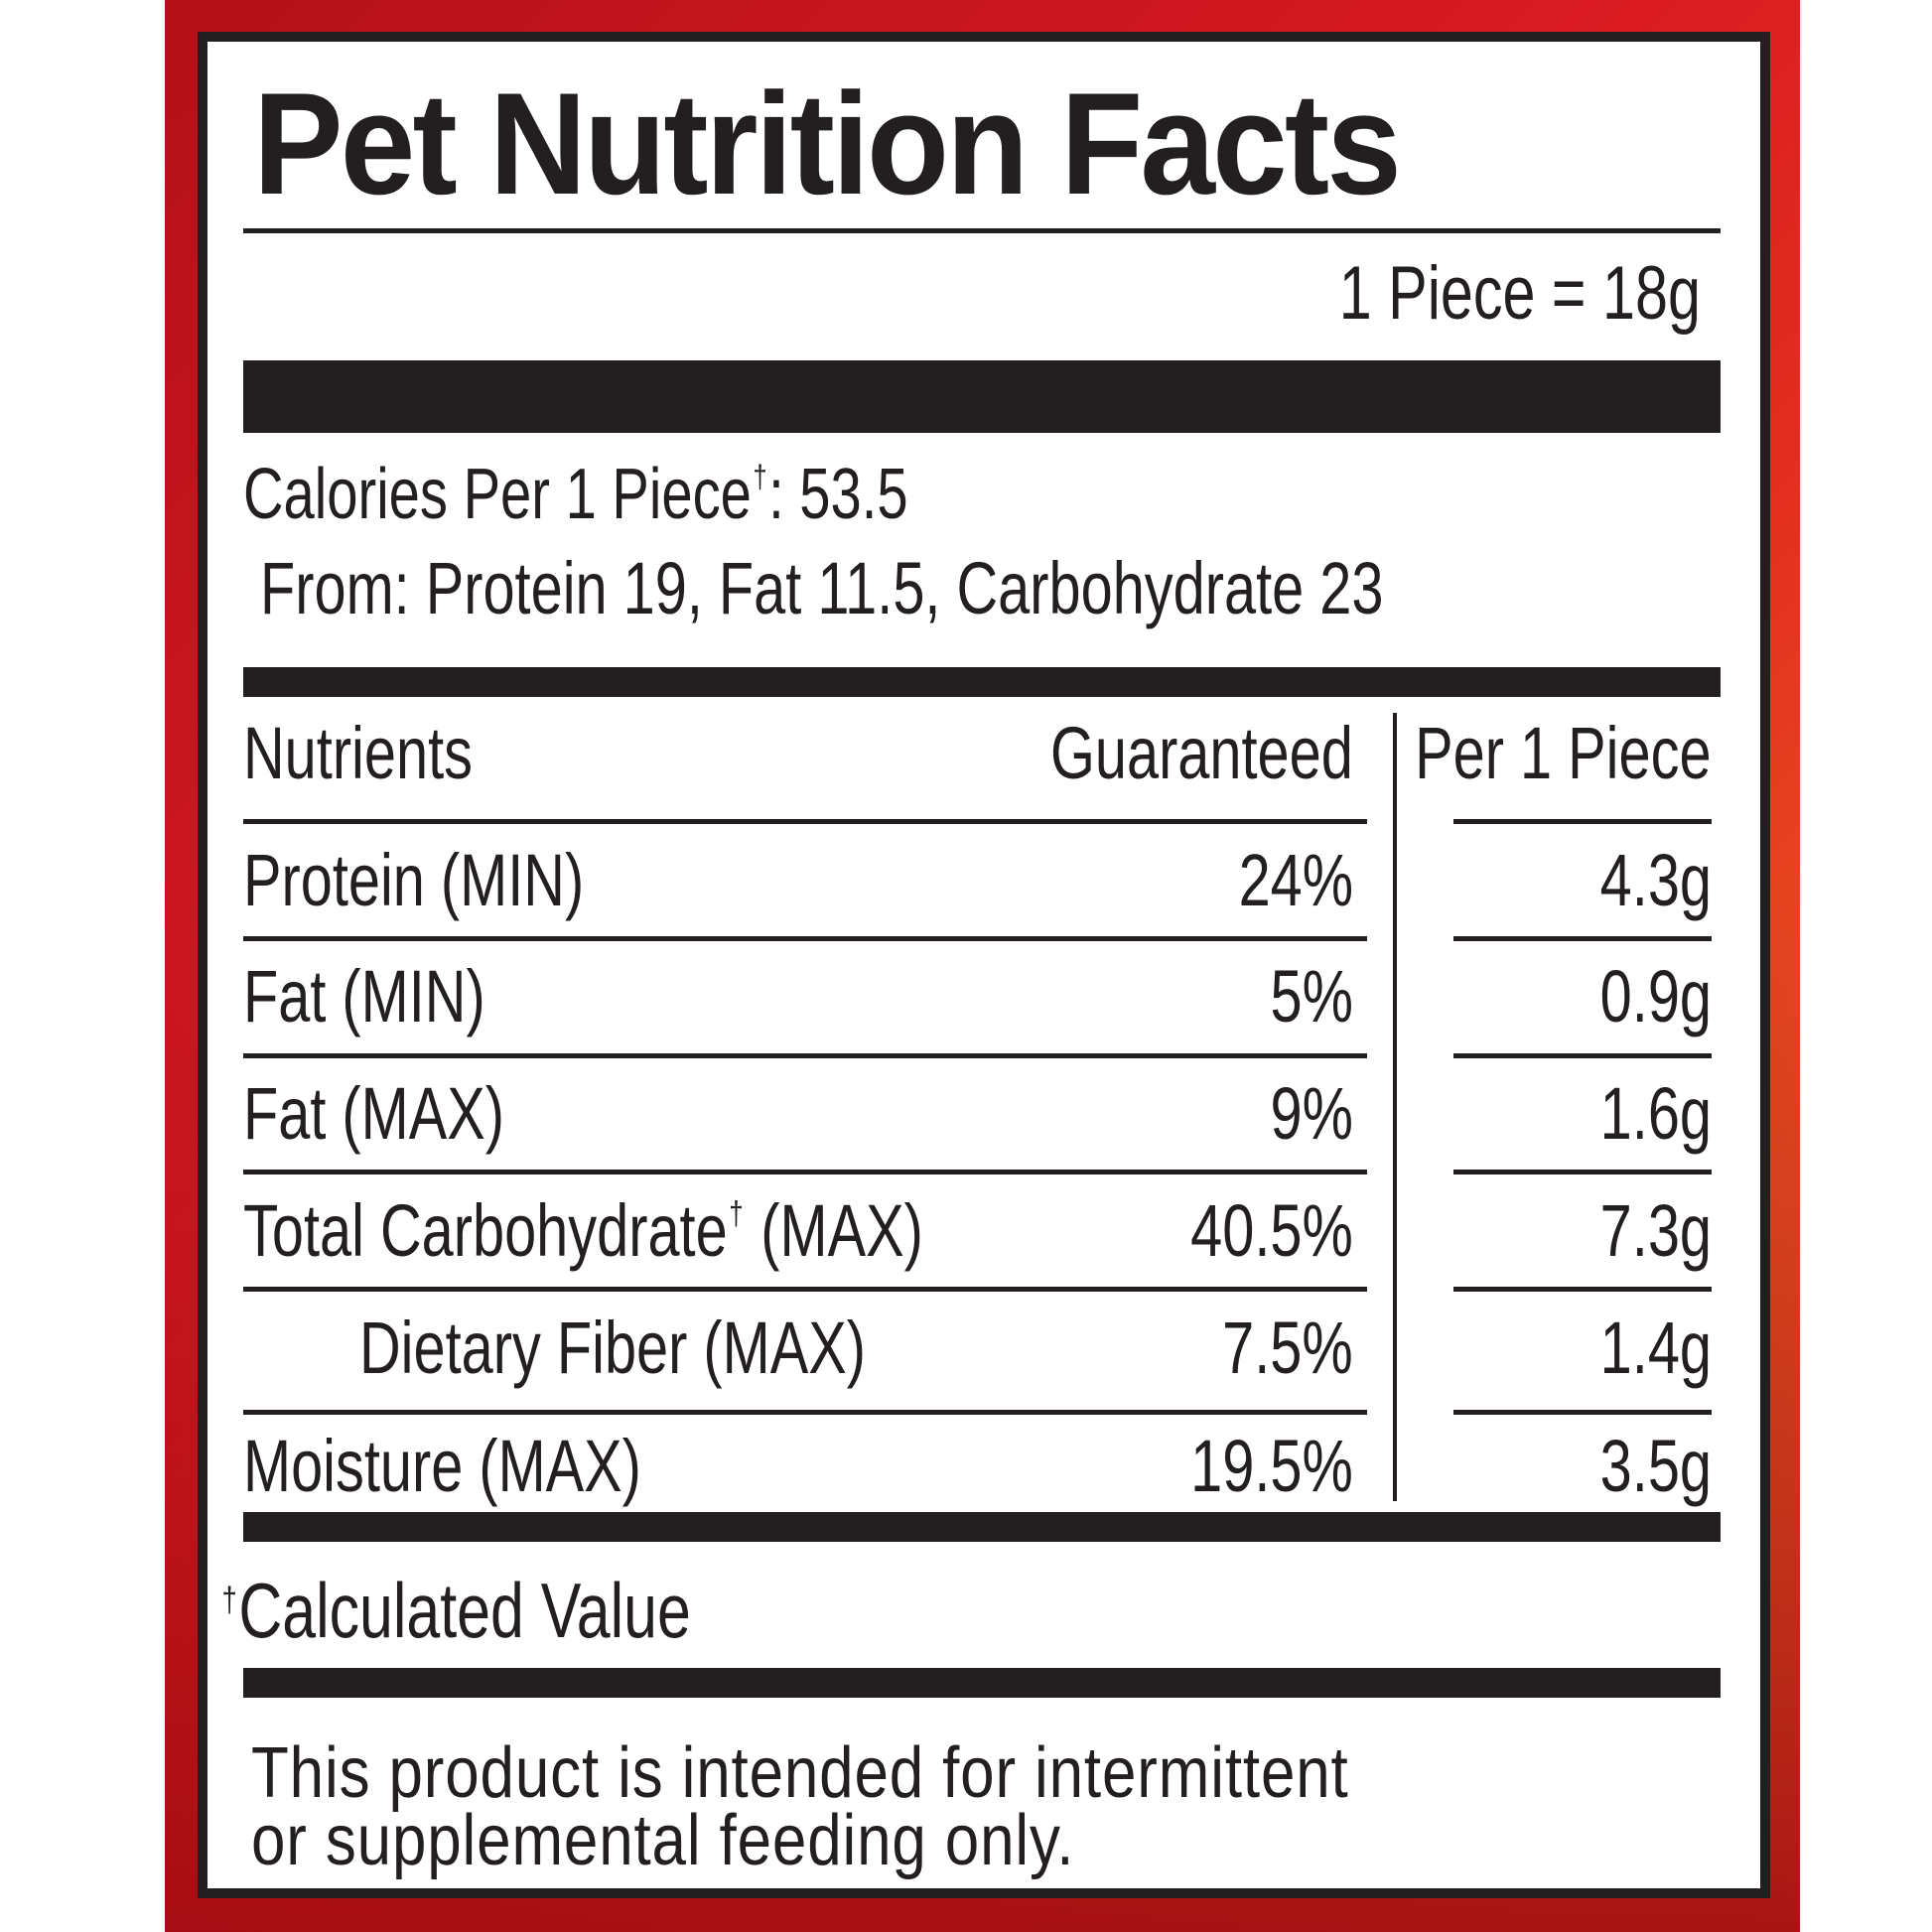 The image size is (1932, 1932). Describe the element at coordinates (838, 495) in the screenshot. I see `calories-value: : 53.5` at that location.